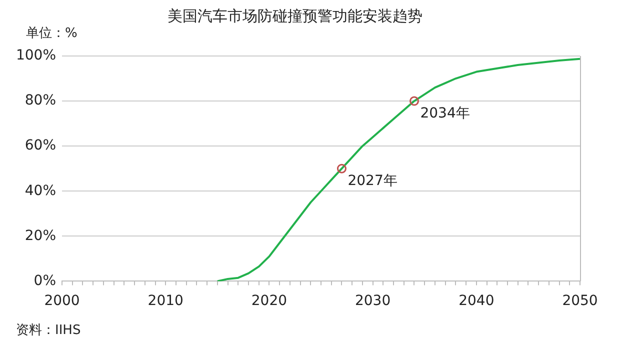 This screenshot has height=346, width=620. Describe the element at coordinates (166, 301) in the screenshot. I see `x-tick-label: 2010` at that location.